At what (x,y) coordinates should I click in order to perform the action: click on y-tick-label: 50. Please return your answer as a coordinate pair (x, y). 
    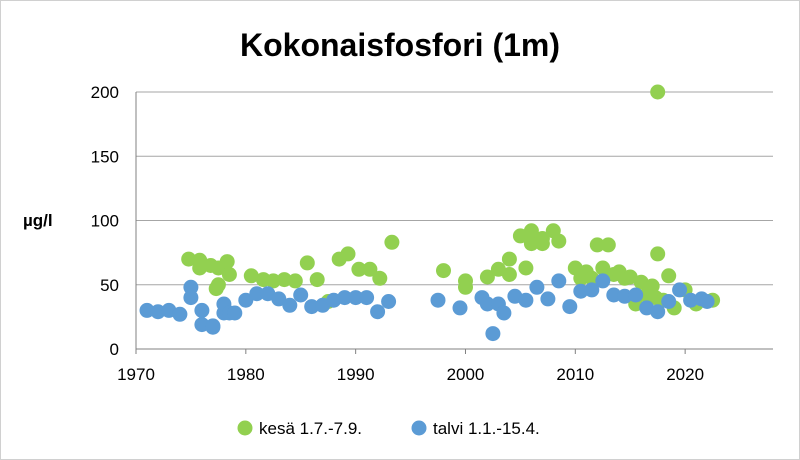
    Looking at the image, I should click on (109, 285).